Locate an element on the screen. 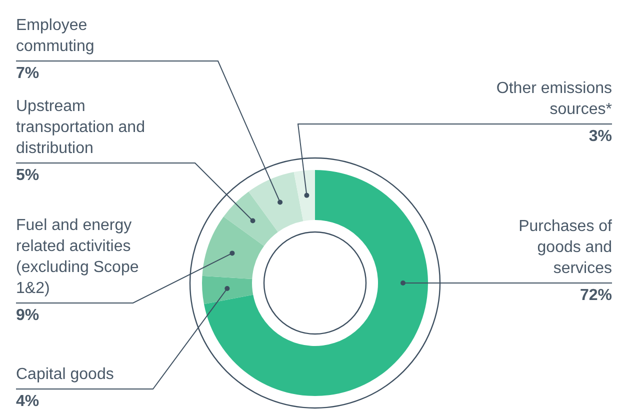 The height and width of the screenshot is (412, 626). slice-label: Other emissions sources* is located at coordinates (553, 99).